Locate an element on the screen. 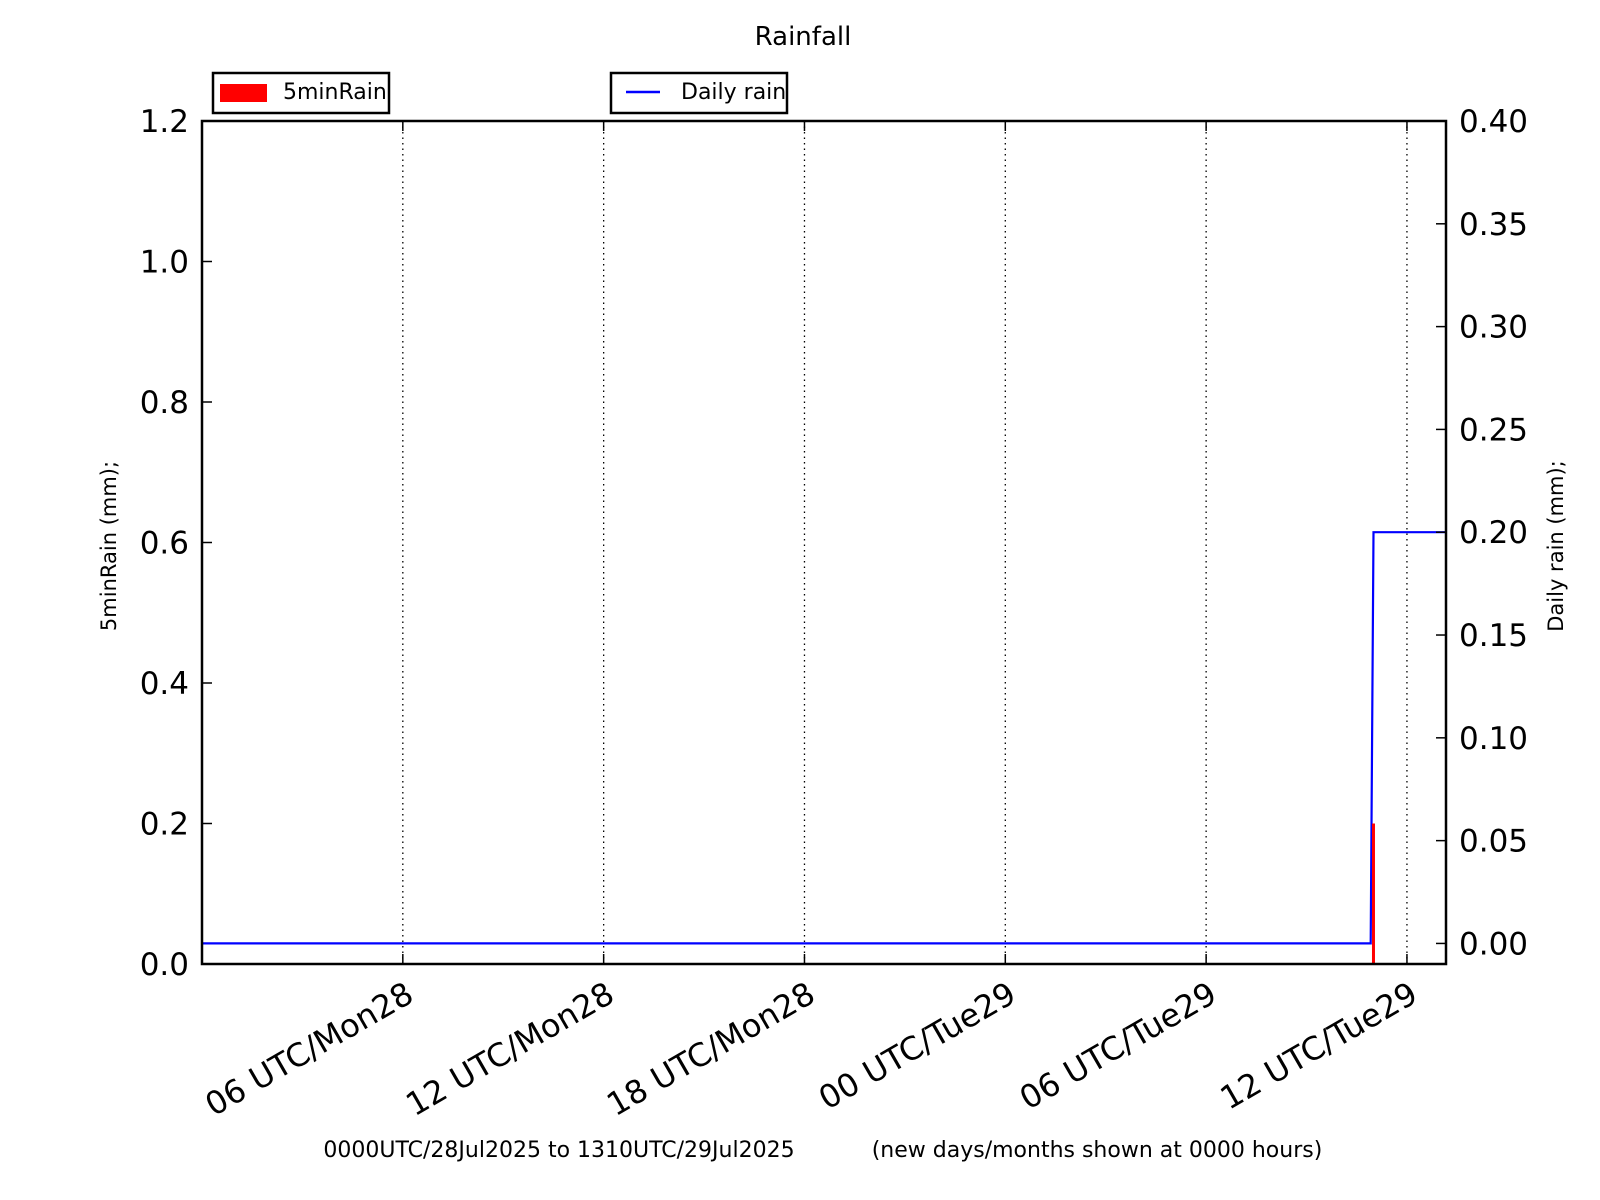 Image resolution: width=1600 pixels, height=1200 pixels. right-axis-label: Daily rain (mm); is located at coordinates (1556, 546).